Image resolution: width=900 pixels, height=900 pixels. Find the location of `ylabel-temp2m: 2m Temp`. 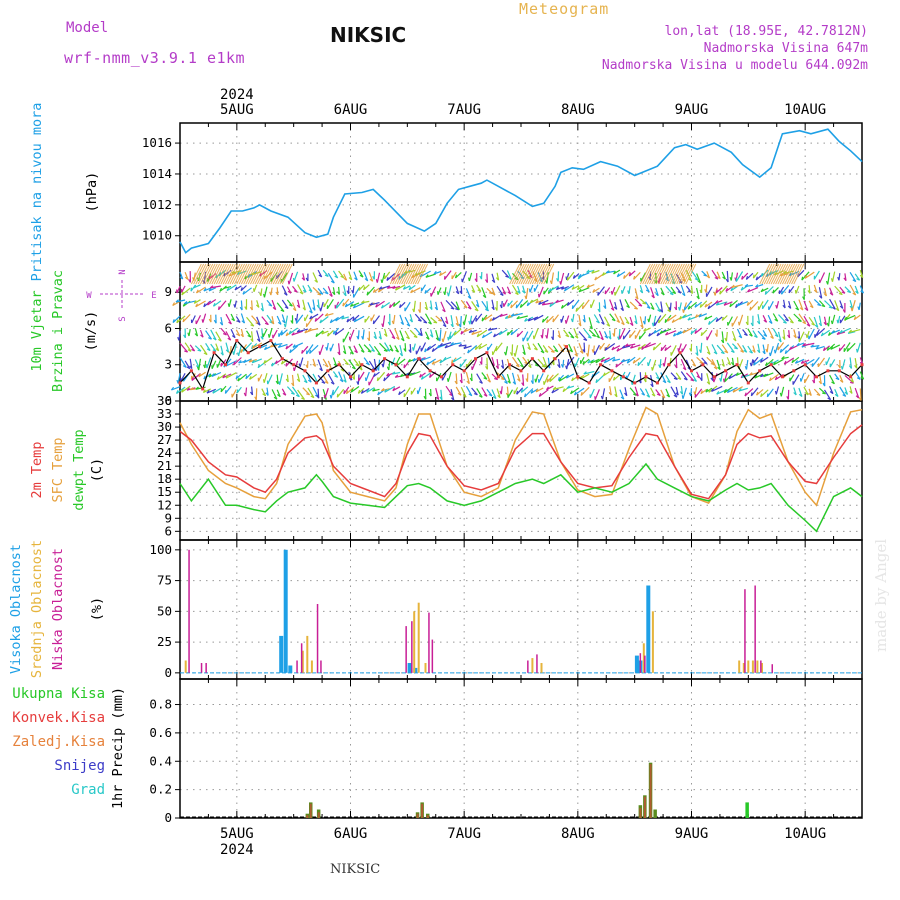

ylabel-temp2m: 2m Temp is located at coordinates (37, 470).